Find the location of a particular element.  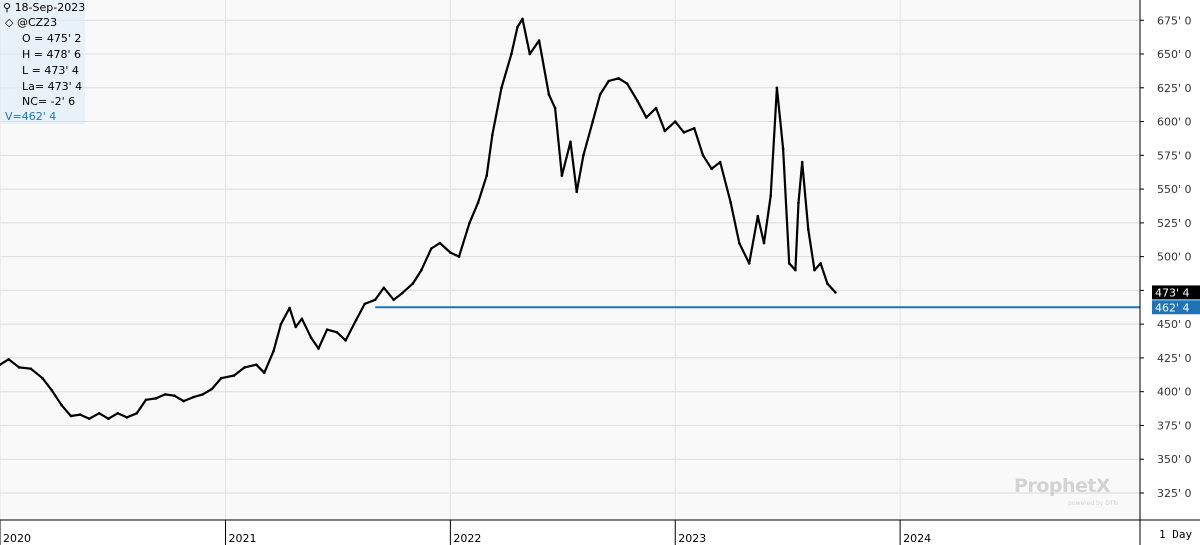

date-line: ⚲ 18-Sep-2023 is located at coordinates (44, 7).